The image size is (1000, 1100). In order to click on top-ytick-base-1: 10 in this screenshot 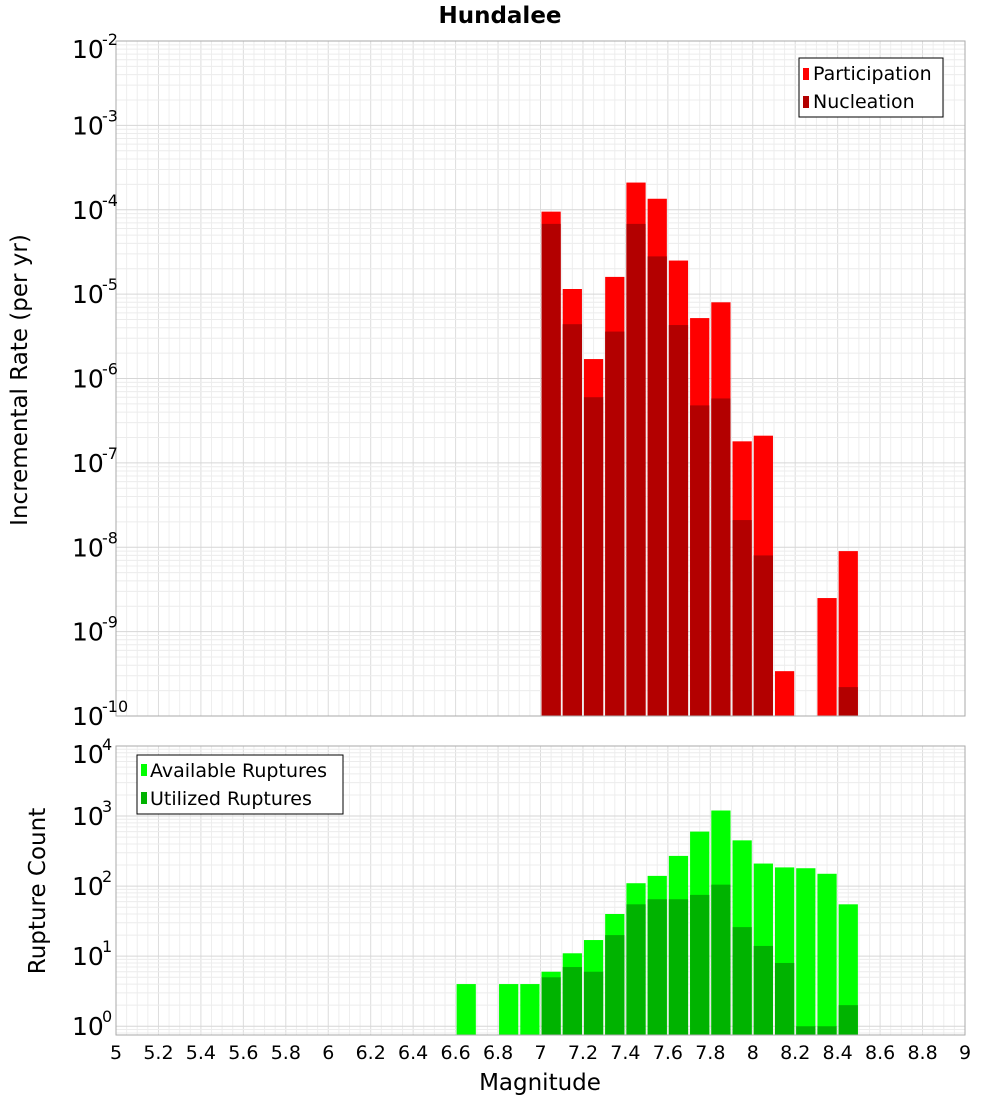, I will do `click(88, 632)`.